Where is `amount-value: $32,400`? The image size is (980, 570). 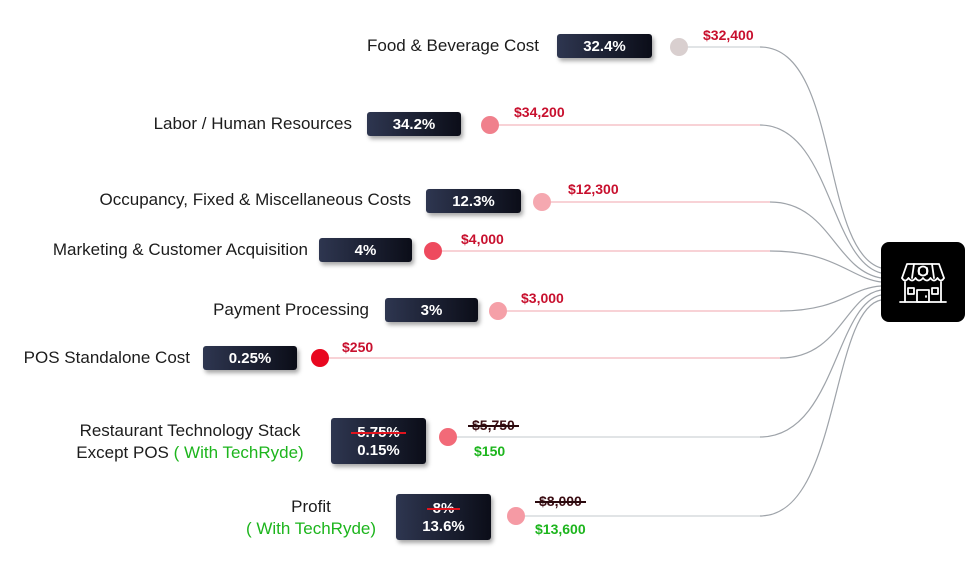 amount-value: $32,400 is located at coordinates (728, 35).